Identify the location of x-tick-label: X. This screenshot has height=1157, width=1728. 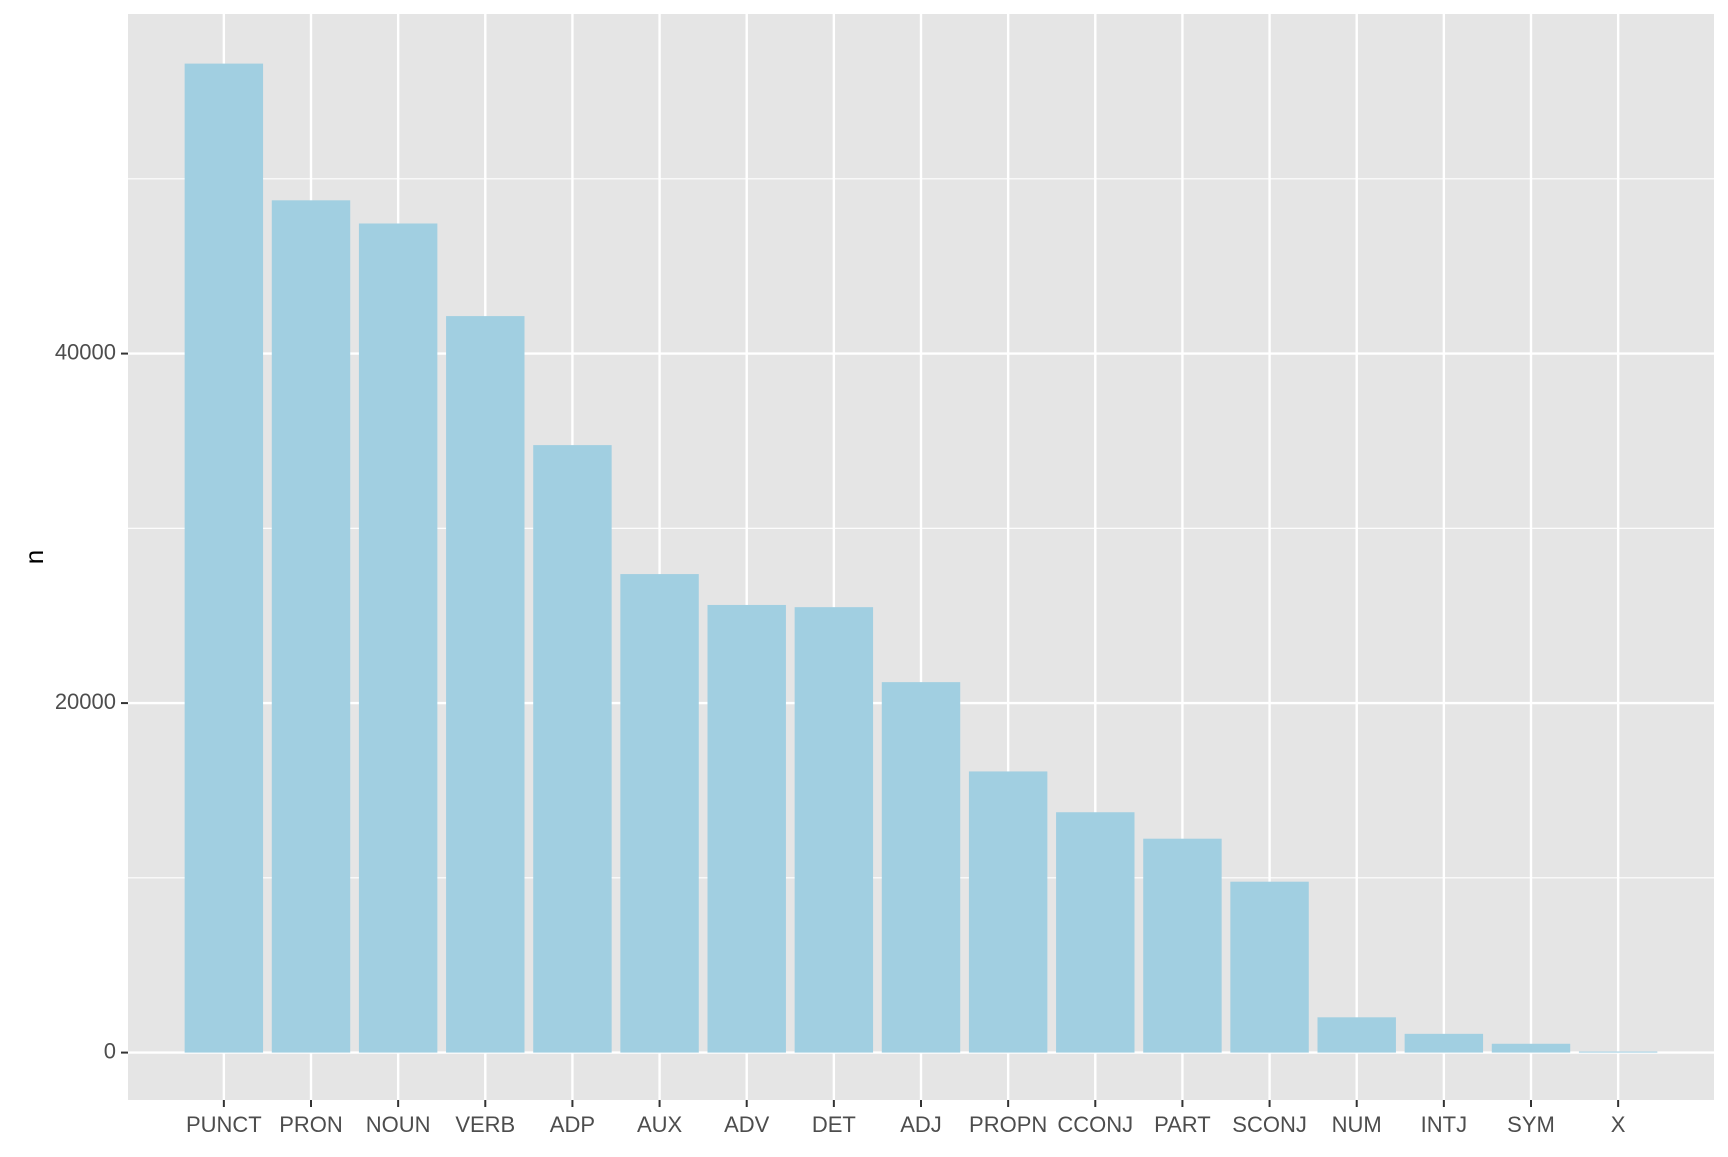
(1618, 1124).